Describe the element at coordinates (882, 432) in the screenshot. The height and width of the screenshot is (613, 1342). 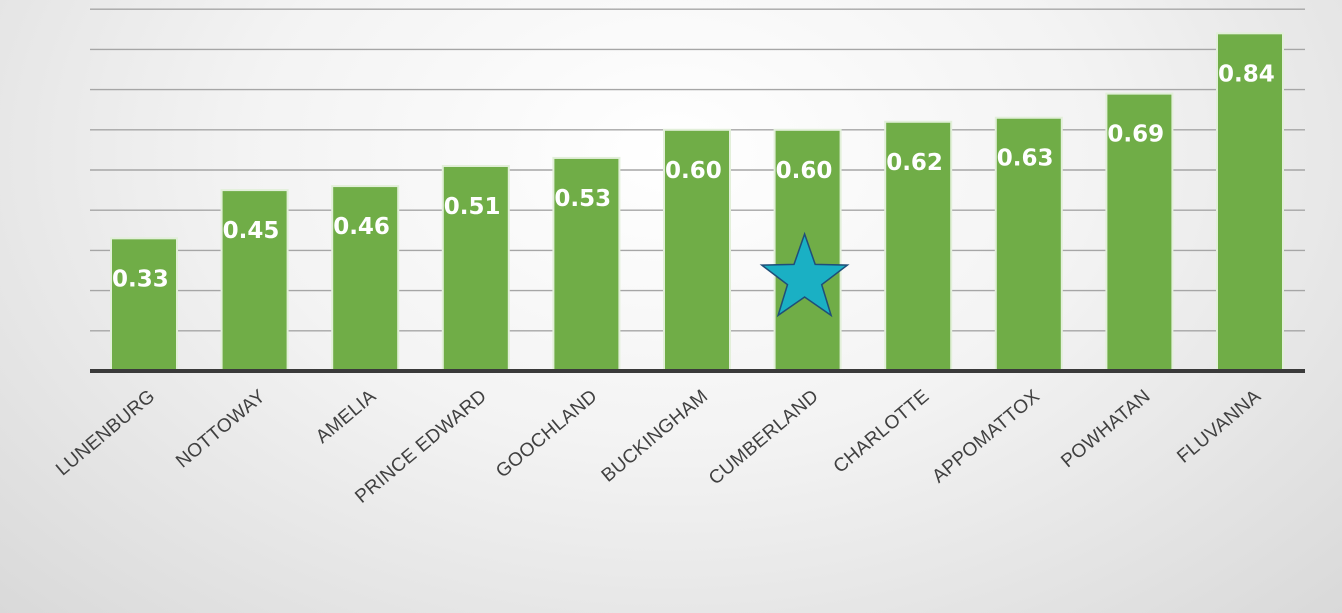
I see `category-label: CHARLOTTE` at that location.